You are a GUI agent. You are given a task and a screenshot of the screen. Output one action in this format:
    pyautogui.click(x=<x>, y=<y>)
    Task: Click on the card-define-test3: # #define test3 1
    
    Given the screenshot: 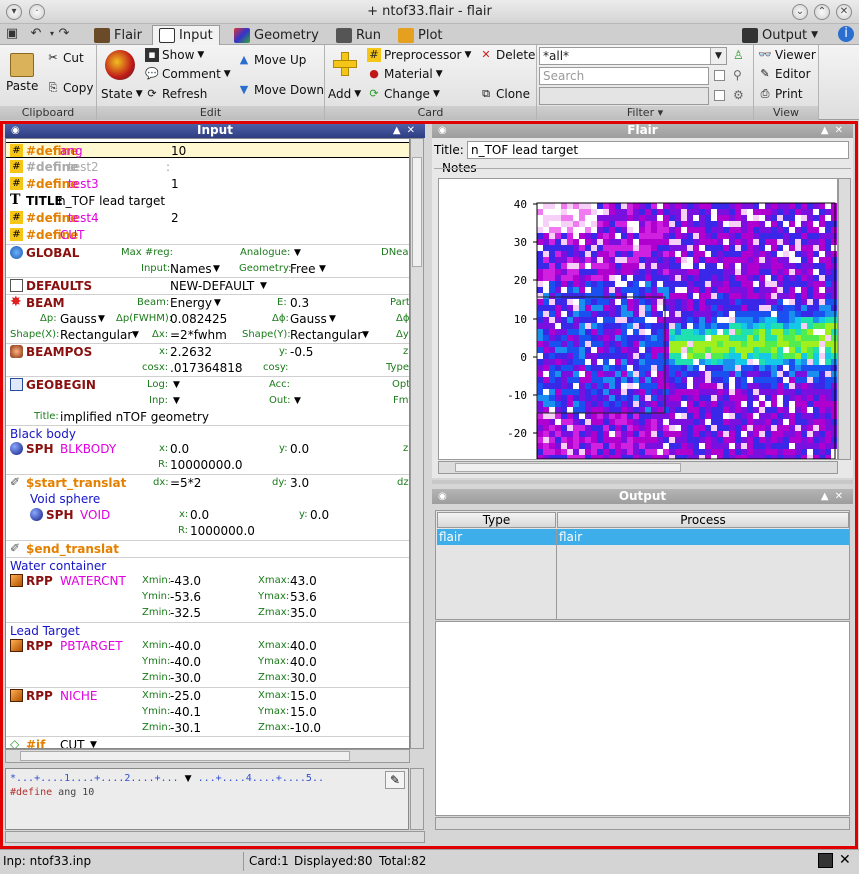 What is the action you would take?
    pyautogui.click(x=207, y=184)
    